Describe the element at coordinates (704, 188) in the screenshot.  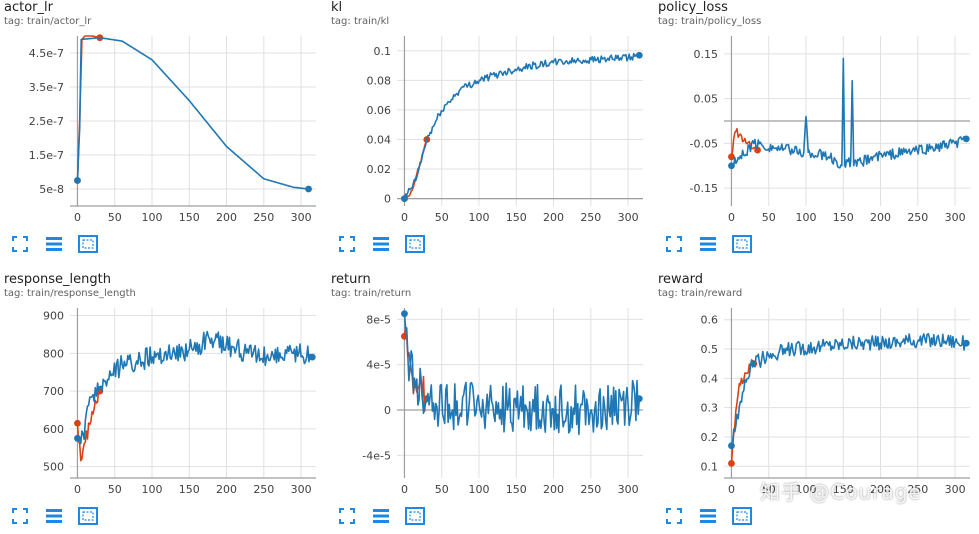
I see `y-tick-label: -0.15` at that location.